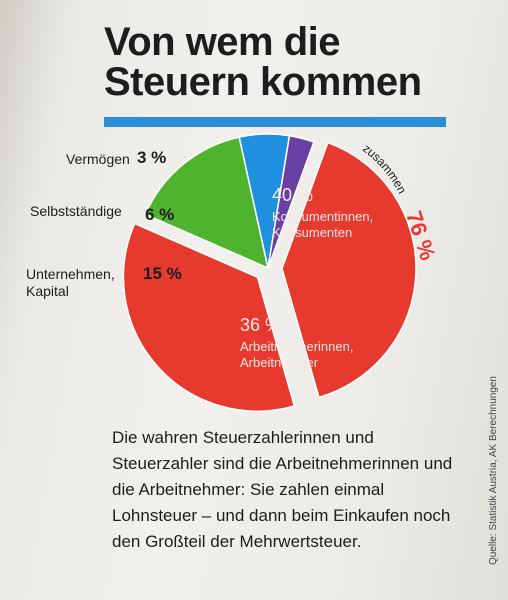  I want to click on label-arbeit: 36 % Arbeitnehmerinnen, Arbeitnehmer, so click(296, 343).